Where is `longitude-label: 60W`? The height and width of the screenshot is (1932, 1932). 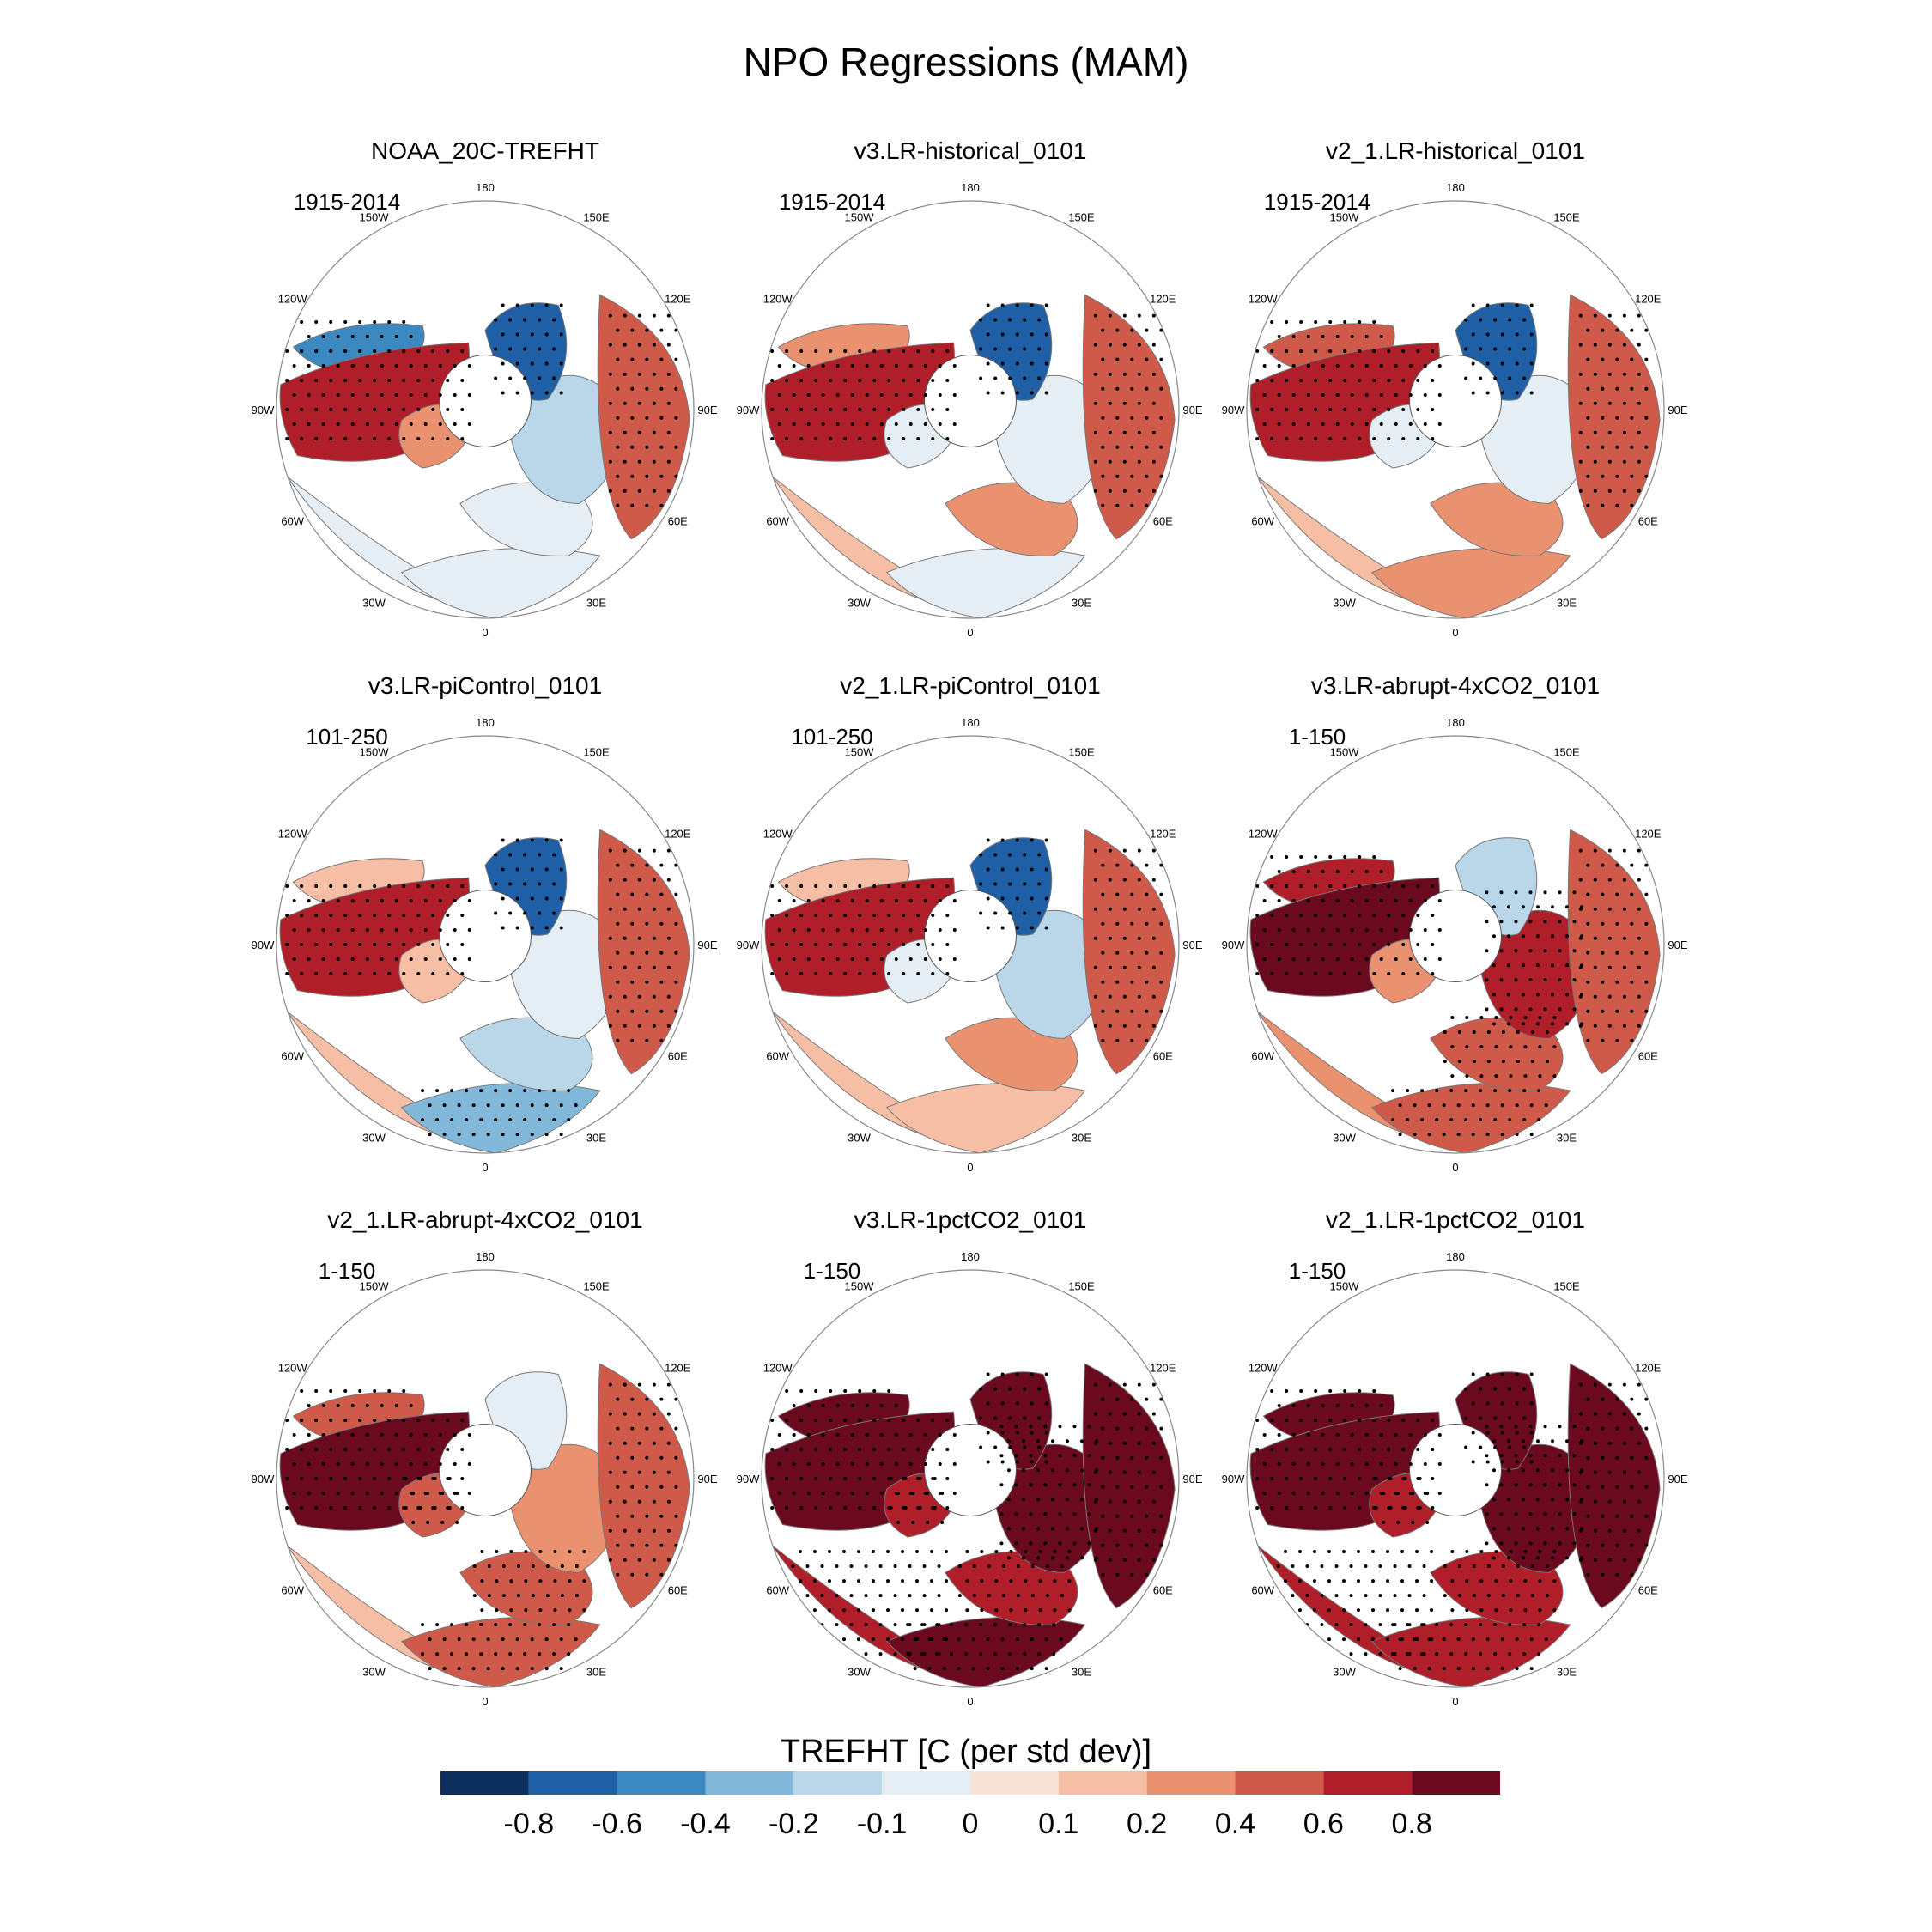
longitude-label: 60W is located at coordinates (1262, 1056).